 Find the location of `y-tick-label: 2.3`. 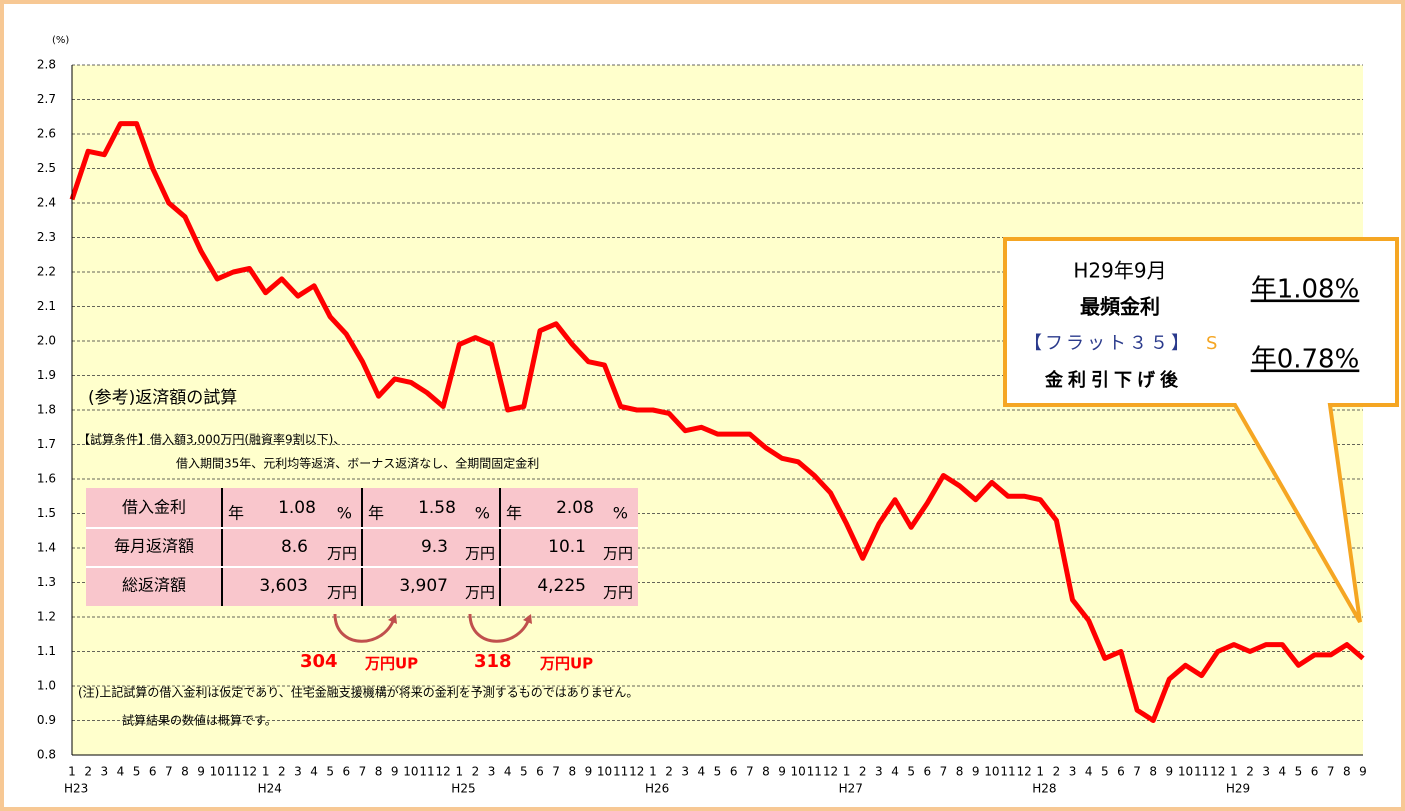

y-tick-label: 2.3 is located at coordinates (46, 237).